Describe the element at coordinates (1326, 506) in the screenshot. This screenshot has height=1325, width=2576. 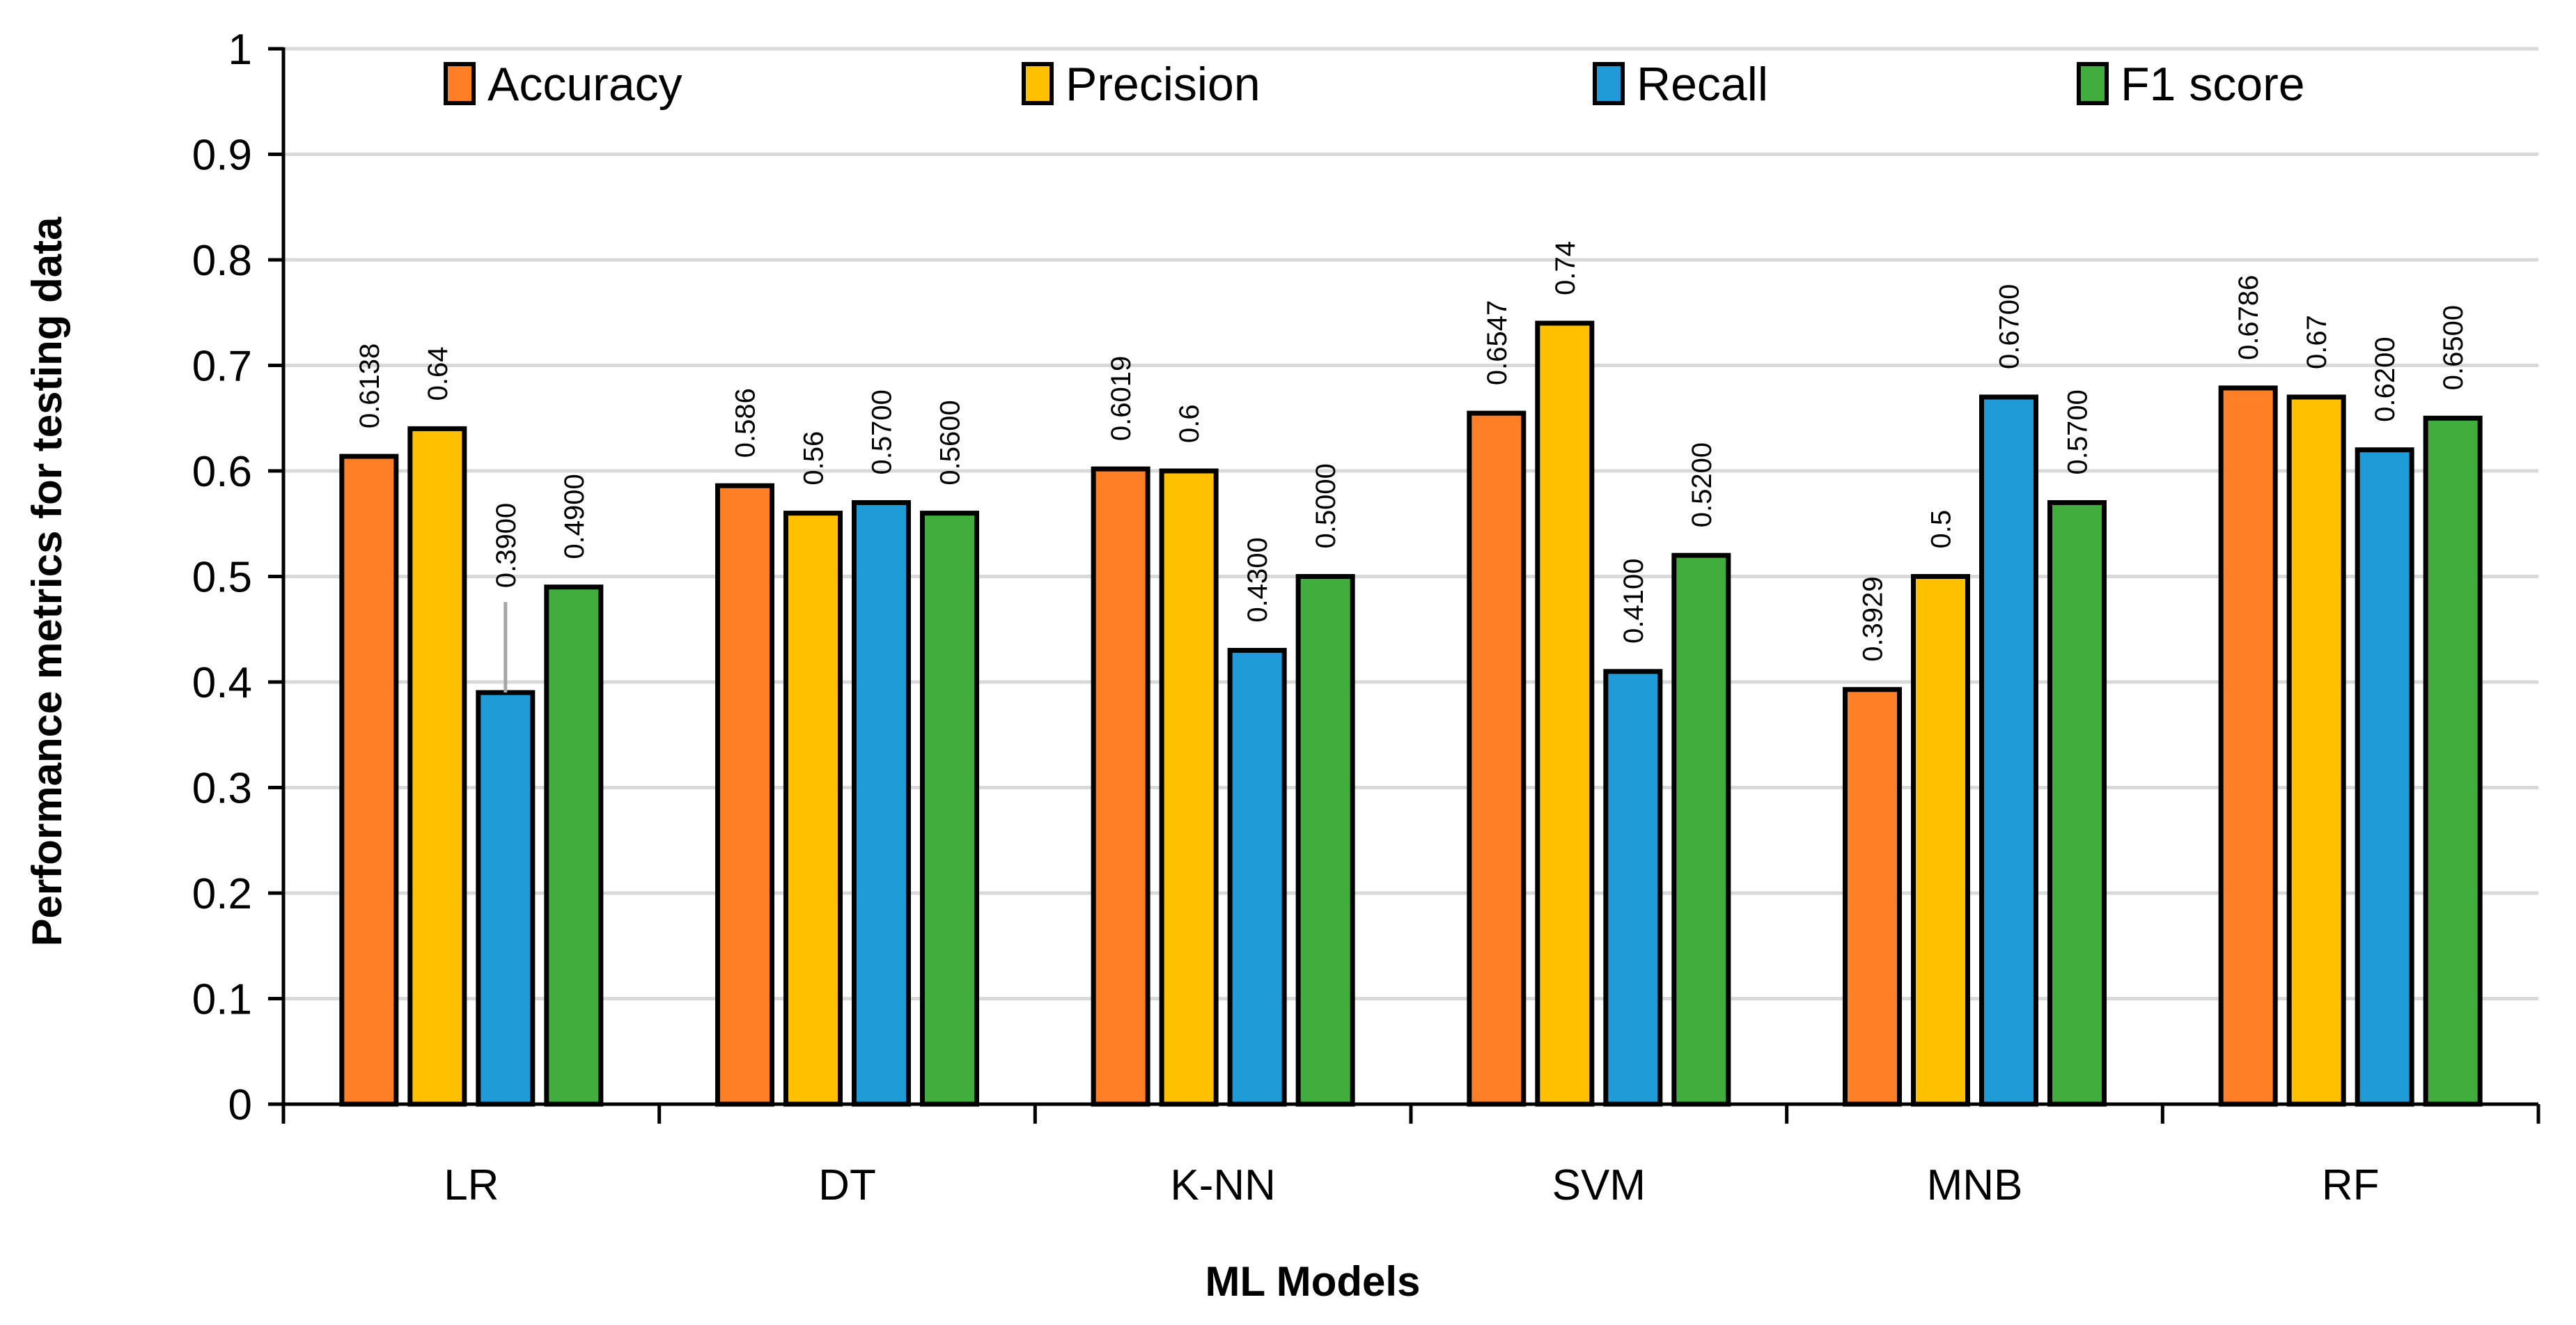
I see `data-label: 0.5000` at that location.